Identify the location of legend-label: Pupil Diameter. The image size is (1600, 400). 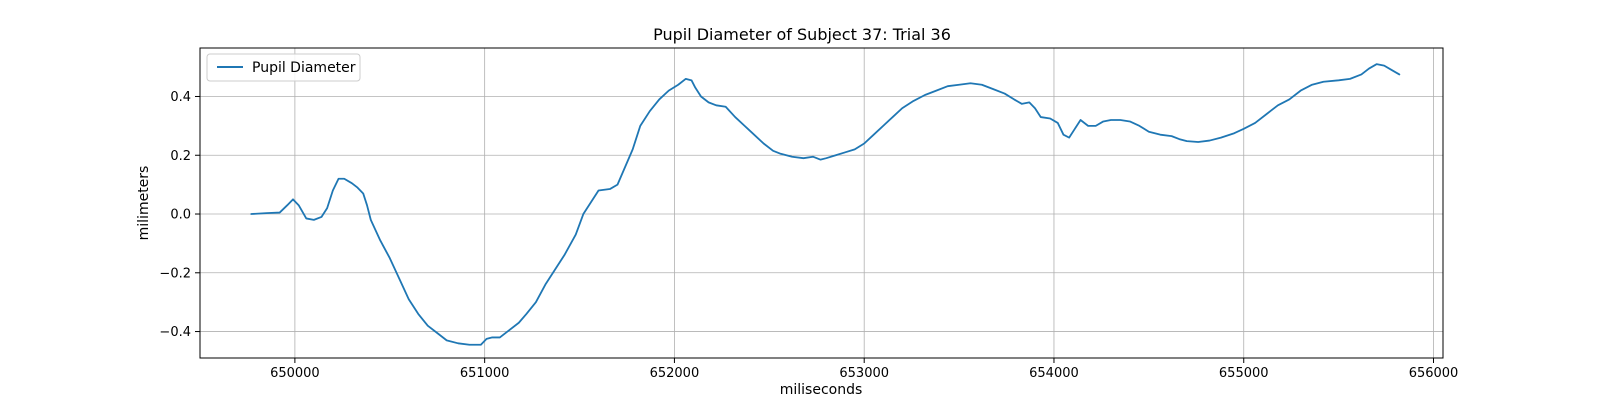
(304, 68).